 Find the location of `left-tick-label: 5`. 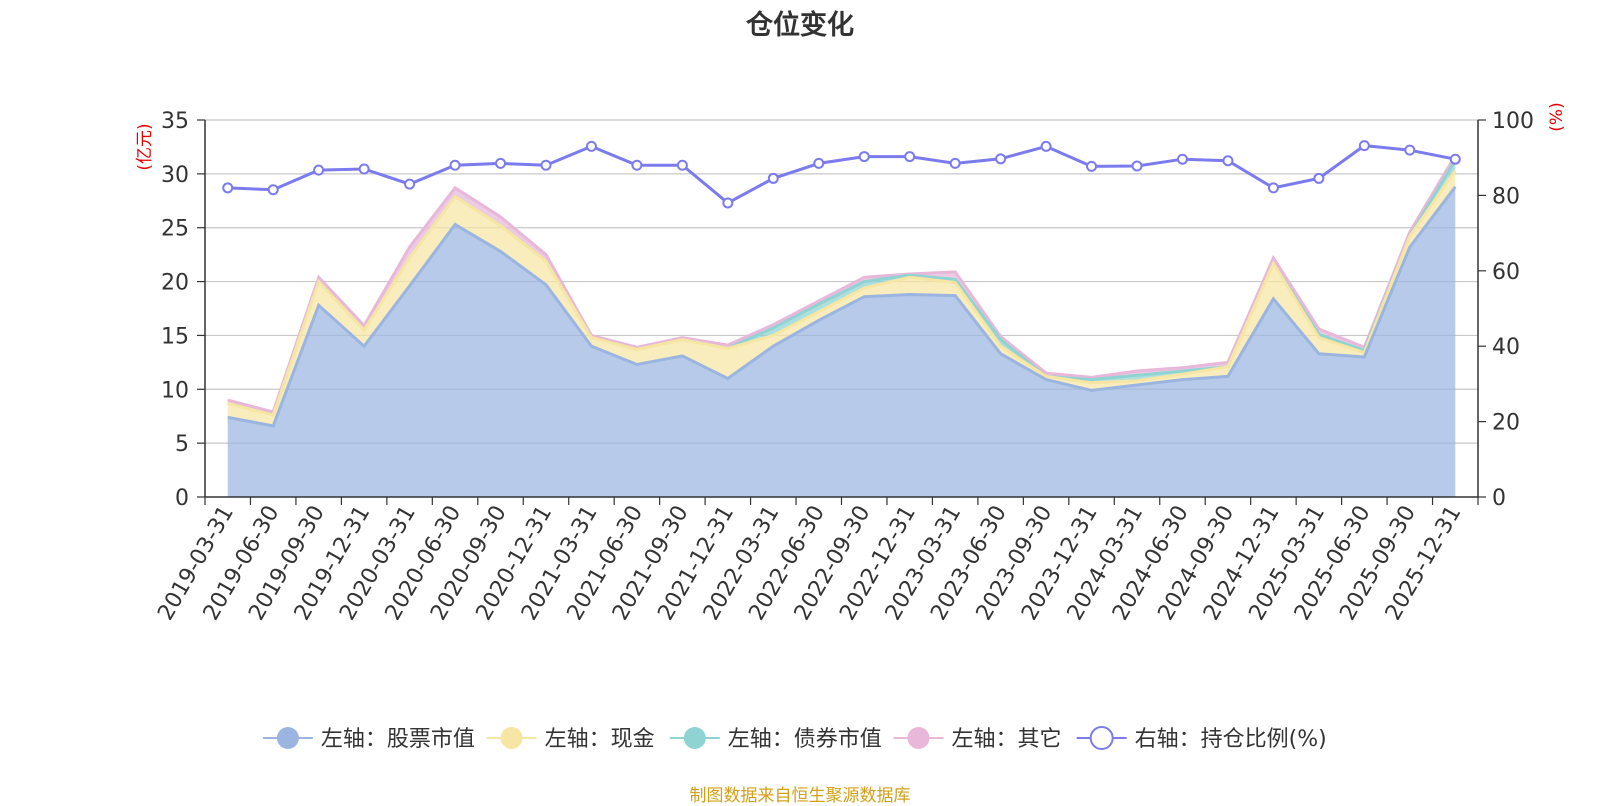

left-tick-label: 5 is located at coordinates (182, 444).